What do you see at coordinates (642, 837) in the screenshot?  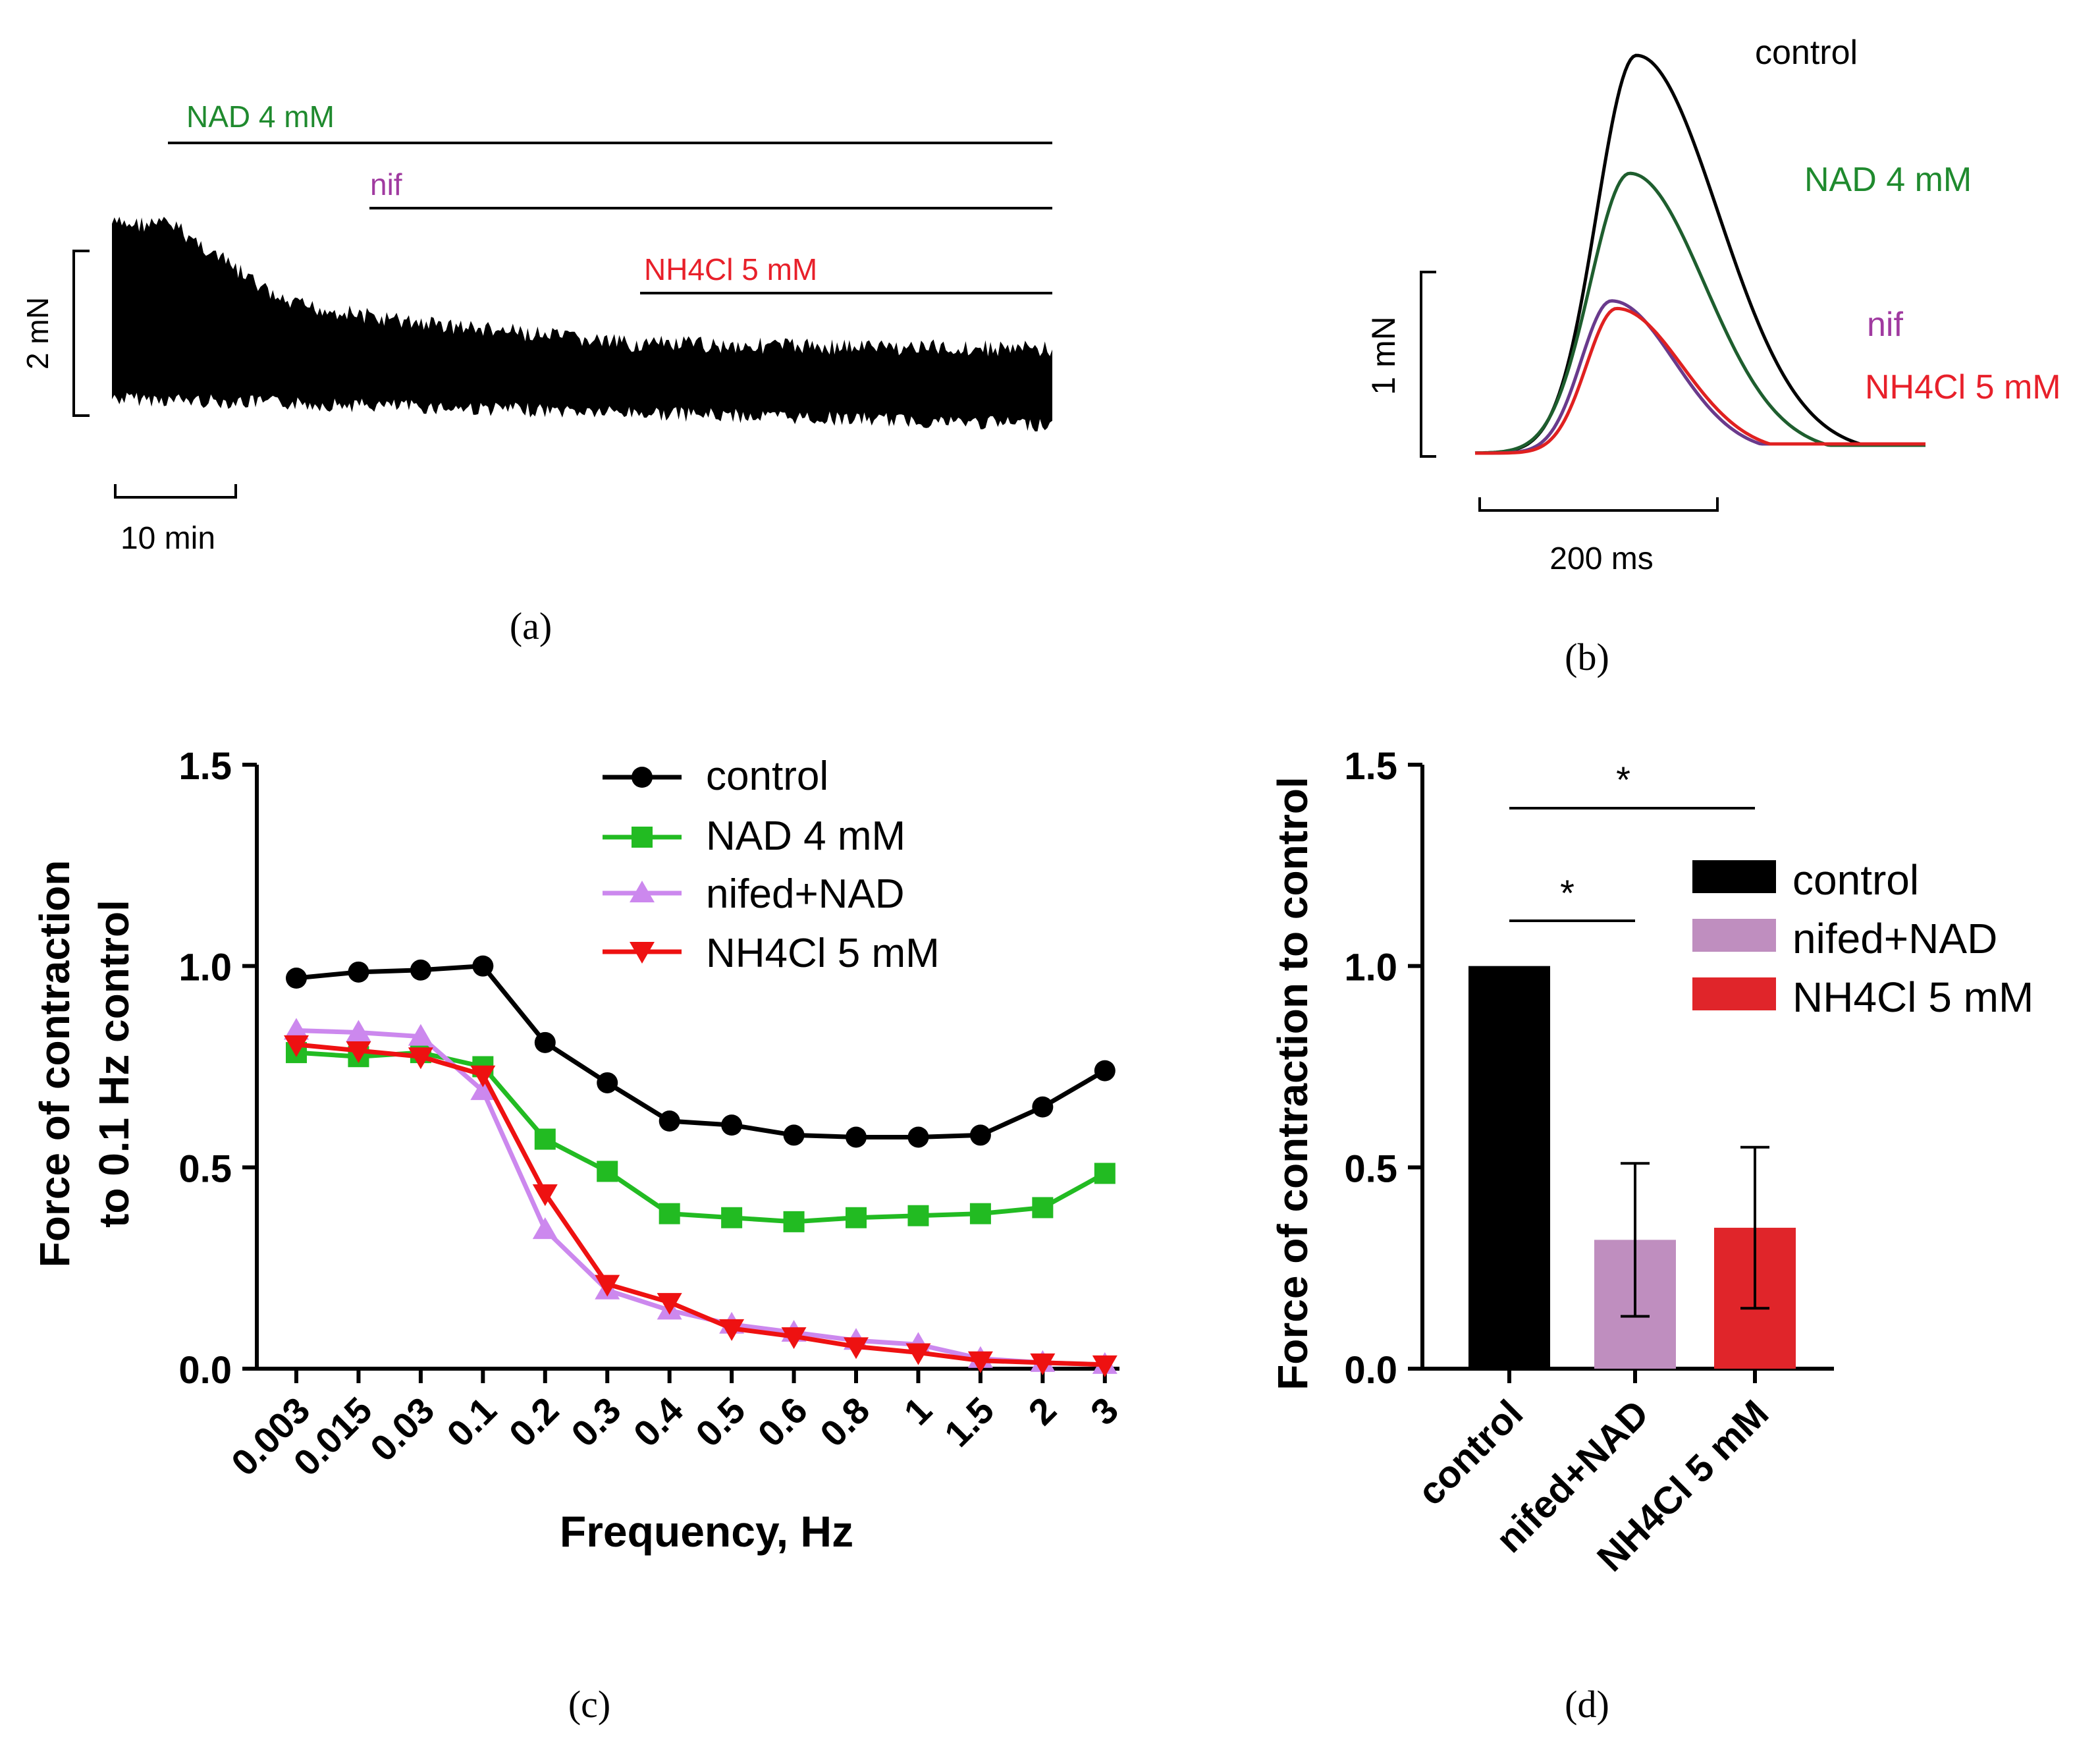 I see `legend-marker-nad` at bounding box center [642, 837].